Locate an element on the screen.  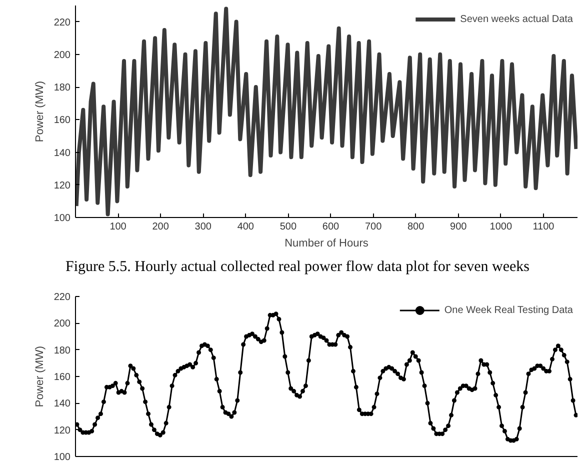
legend-label: Seven weeks actual Data is located at coordinates (516, 19).